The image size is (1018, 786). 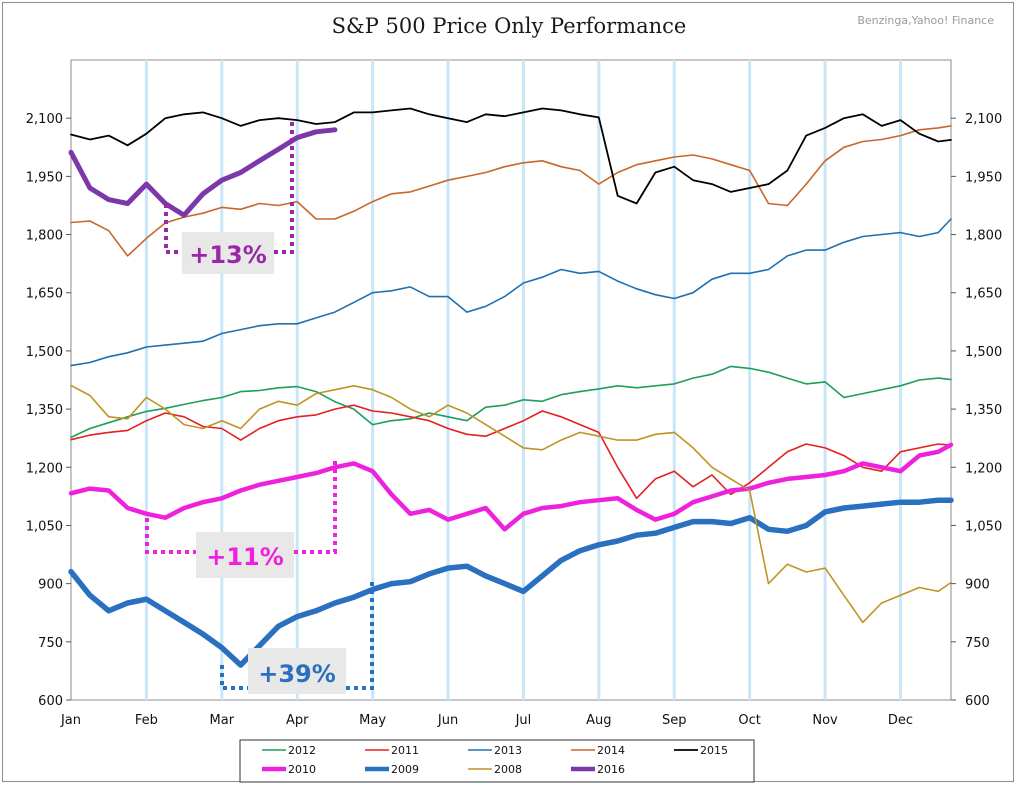 I want to click on series-line-2011, so click(x=511, y=452).